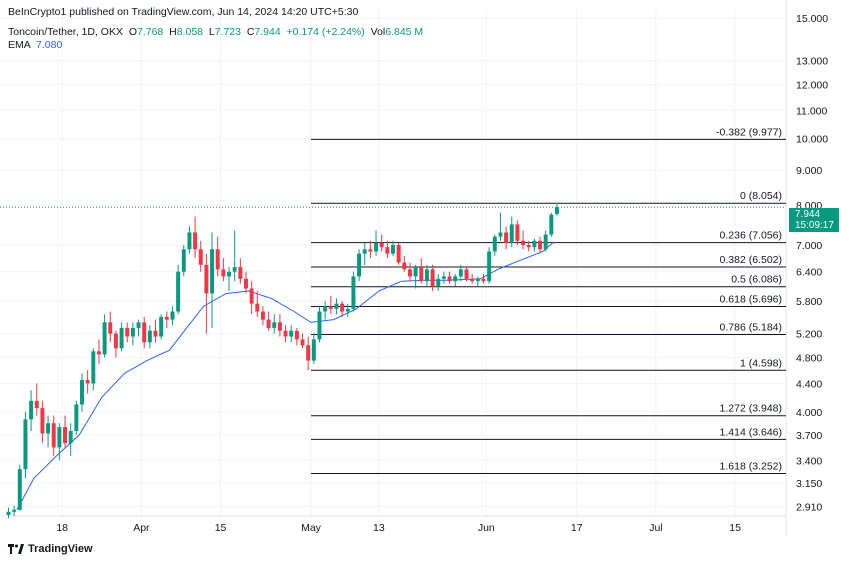 The image size is (850, 563). What do you see at coordinates (19, 45) in the screenshot?
I see `ema-label: EMA` at bounding box center [19, 45].